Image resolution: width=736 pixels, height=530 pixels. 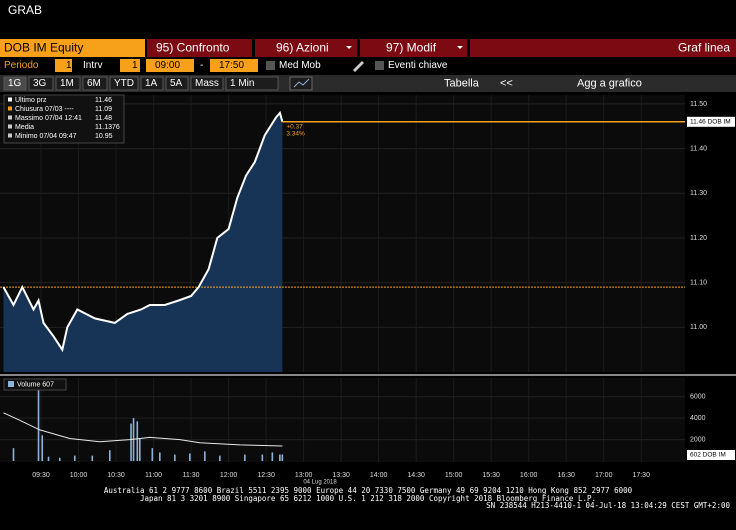 What do you see at coordinates (301, 83) in the screenshot?
I see `chart-icon` at bounding box center [301, 83].